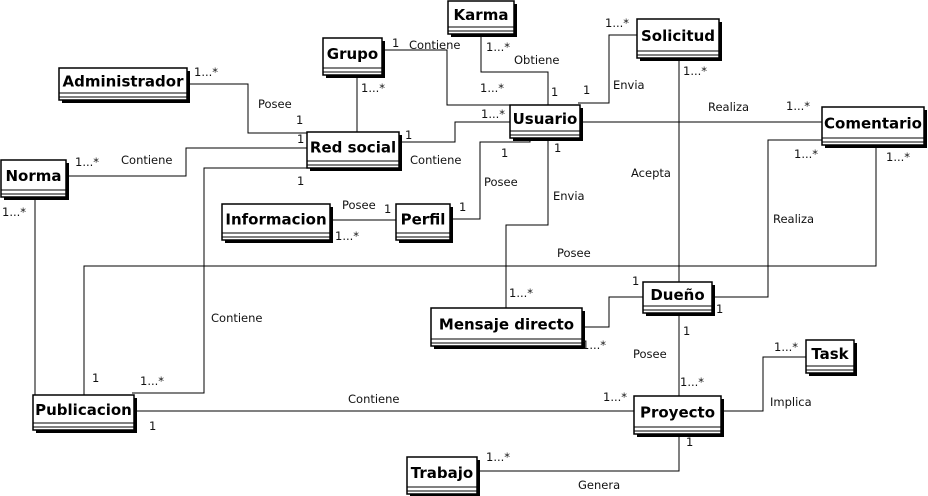 This screenshot has height=496, width=928. I want to click on entity-perfil: Perfil, so click(424, 223).